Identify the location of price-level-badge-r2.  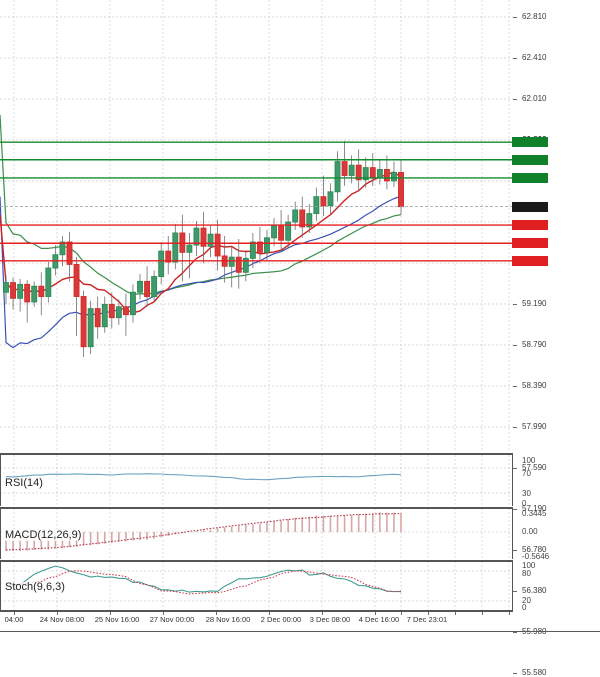
(530, 159).